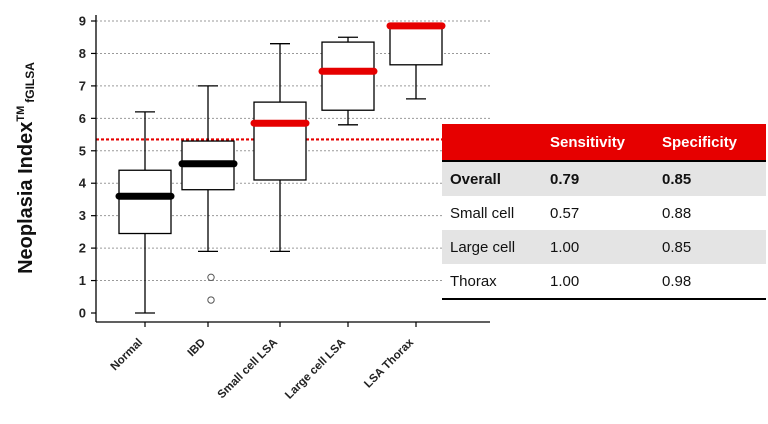 The width and height of the screenshot is (768, 424). I want to click on y-tick-label: 1, so click(82, 280).